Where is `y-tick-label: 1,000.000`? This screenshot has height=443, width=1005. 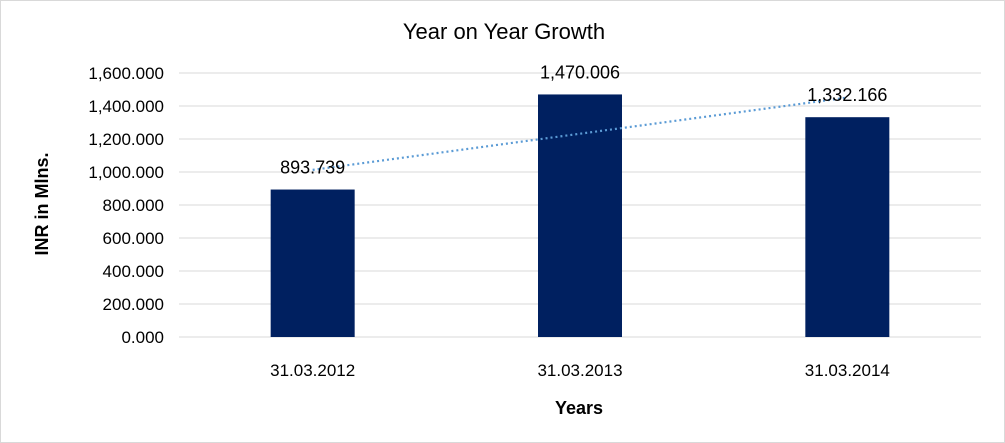 y-tick-label: 1,000.000 is located at coordinates (126, 172).